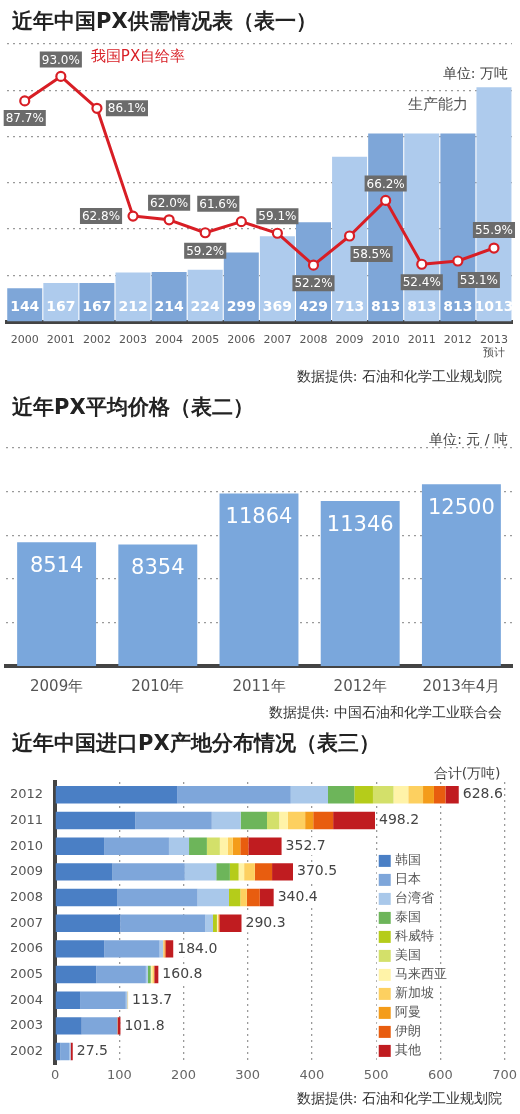 The height and width of the screenshot is (1114, 520). I want to click on total-label: 160.8, so click(182, 973).